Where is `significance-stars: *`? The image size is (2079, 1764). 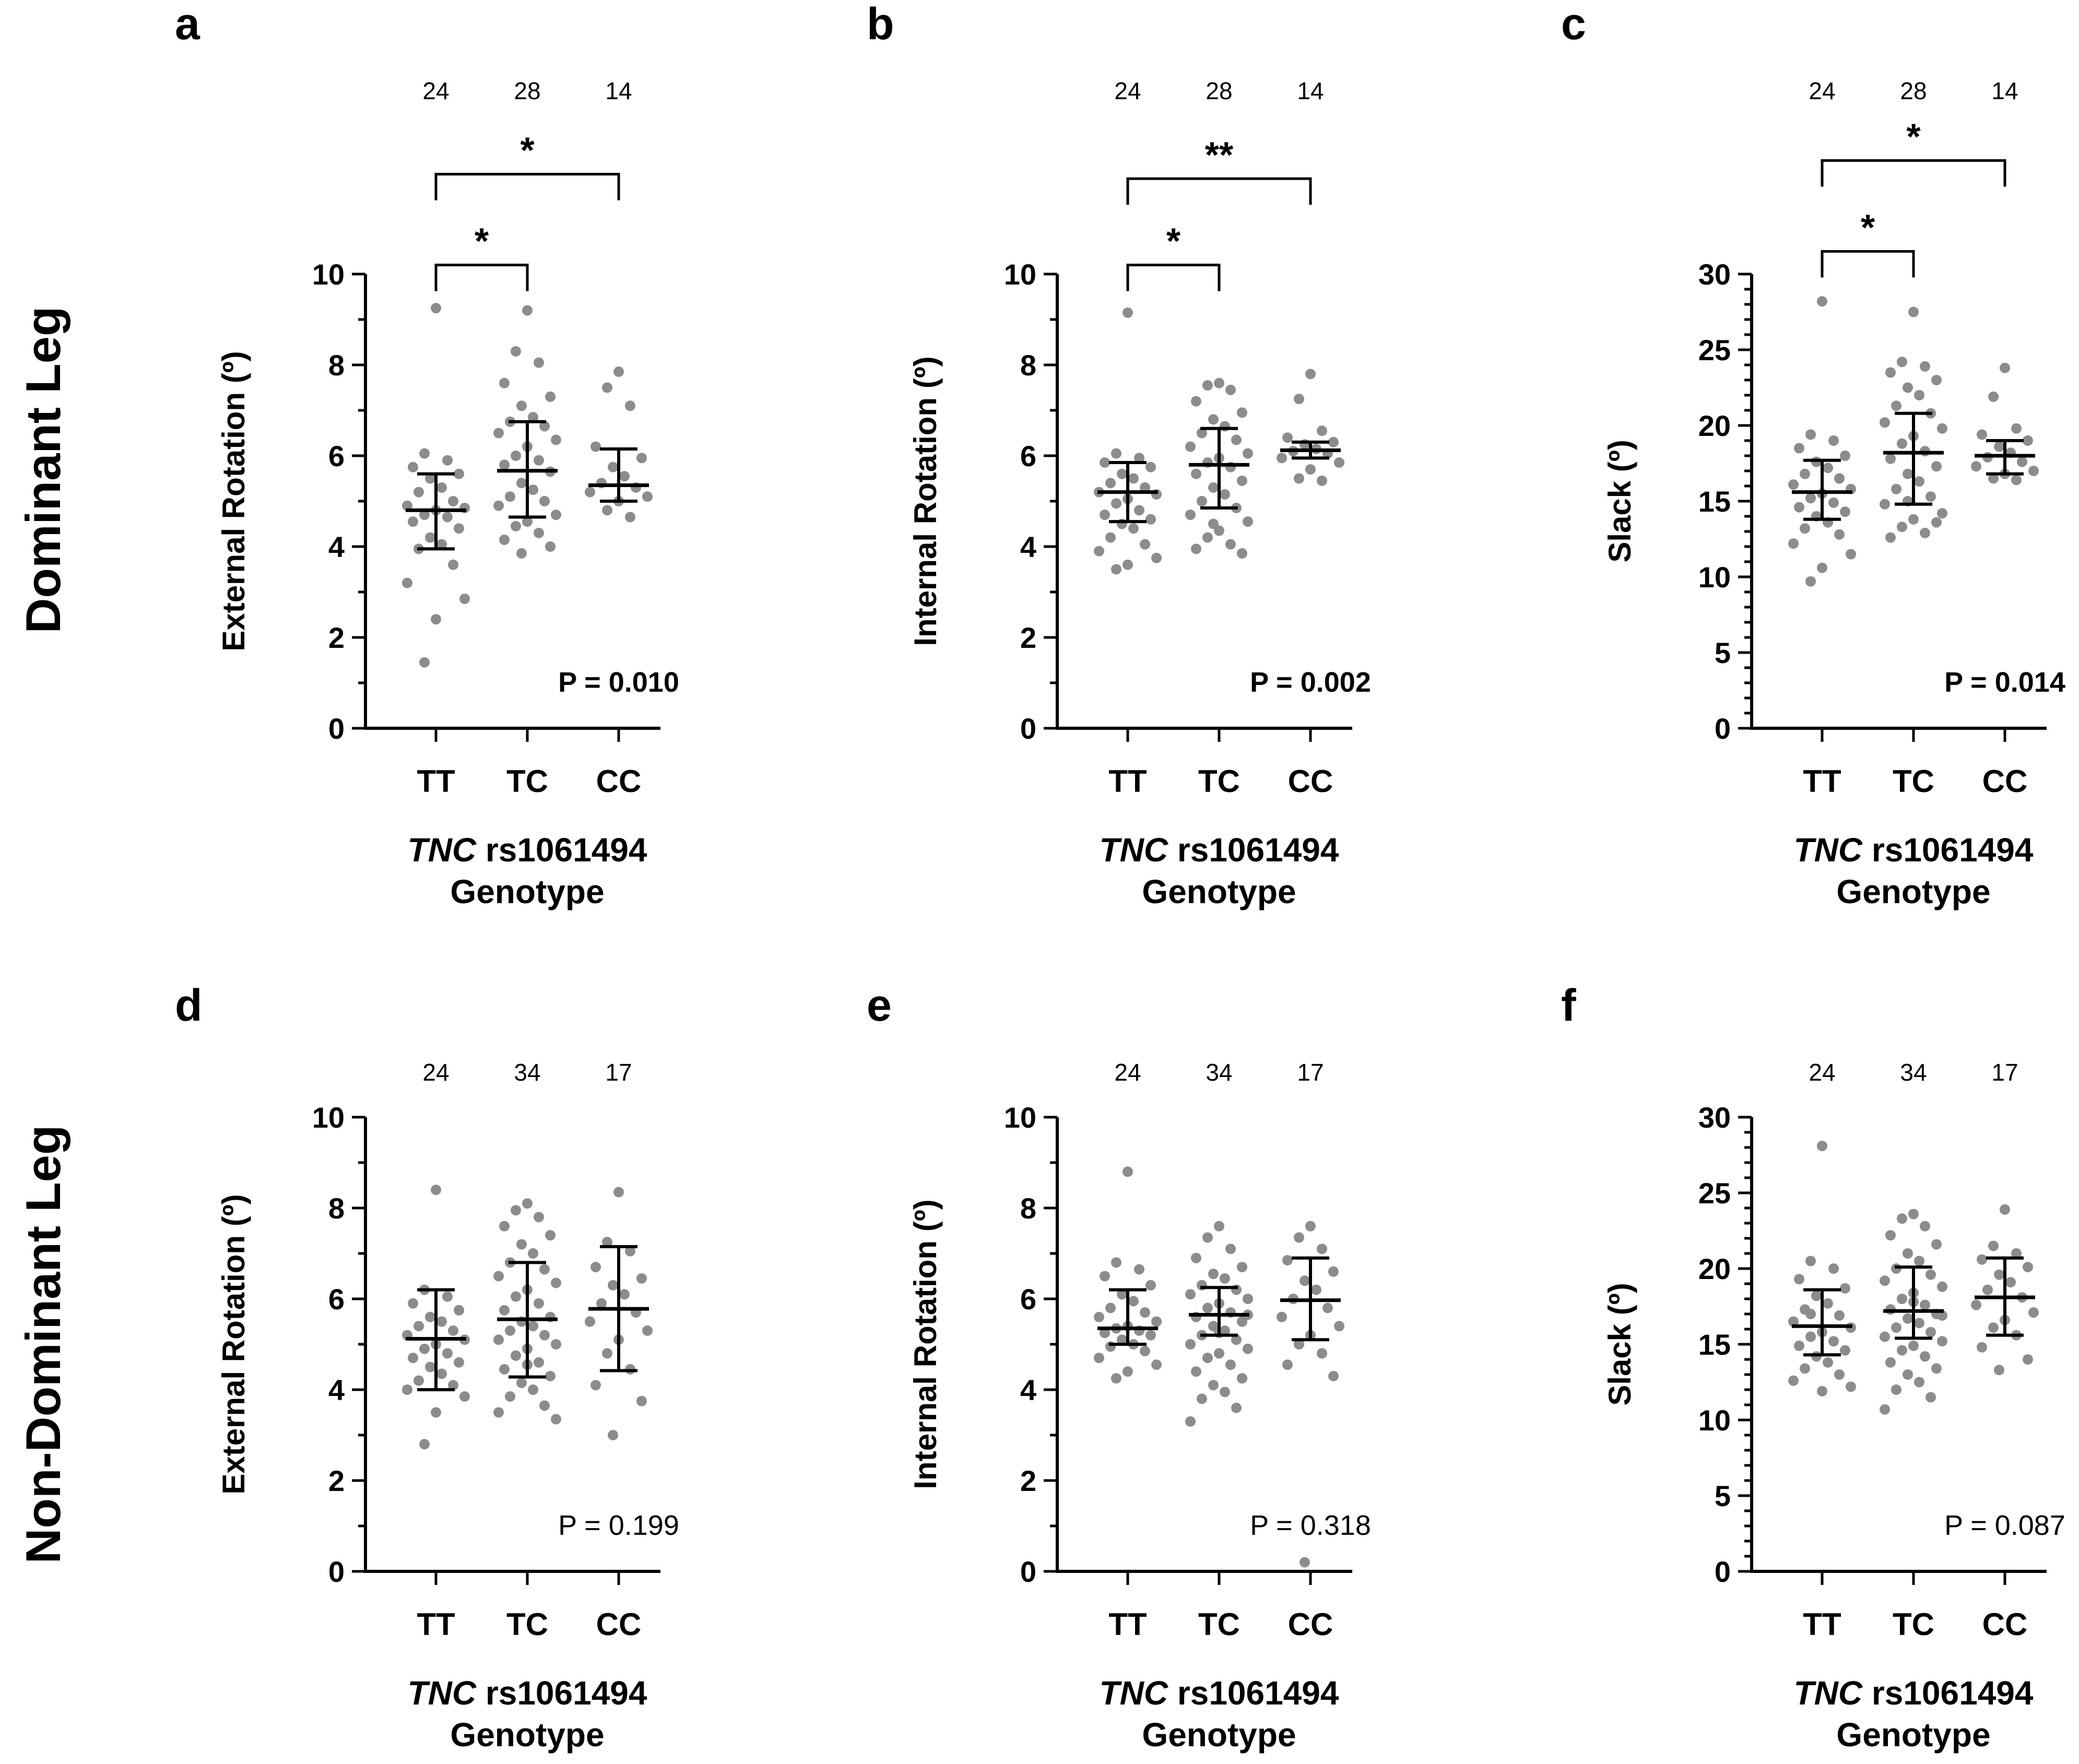 significance-stars: * is located at coordinates (527, 150).